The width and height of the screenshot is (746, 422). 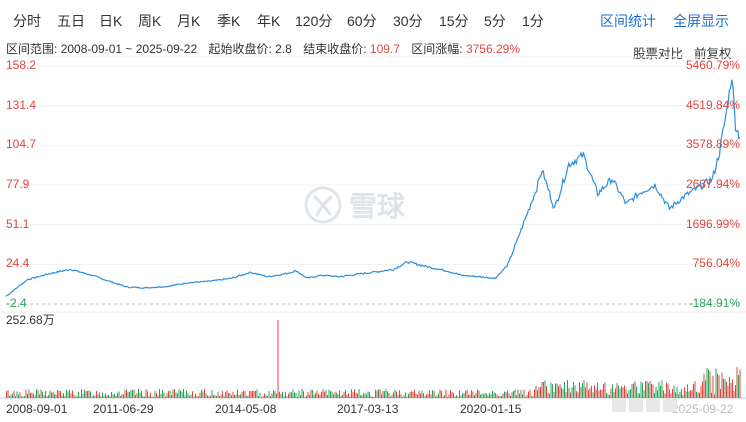 What do you see at coordinates (189, 21) in the screenshot?
I see `tab-4: 月K` at bounding box center [189, 21].